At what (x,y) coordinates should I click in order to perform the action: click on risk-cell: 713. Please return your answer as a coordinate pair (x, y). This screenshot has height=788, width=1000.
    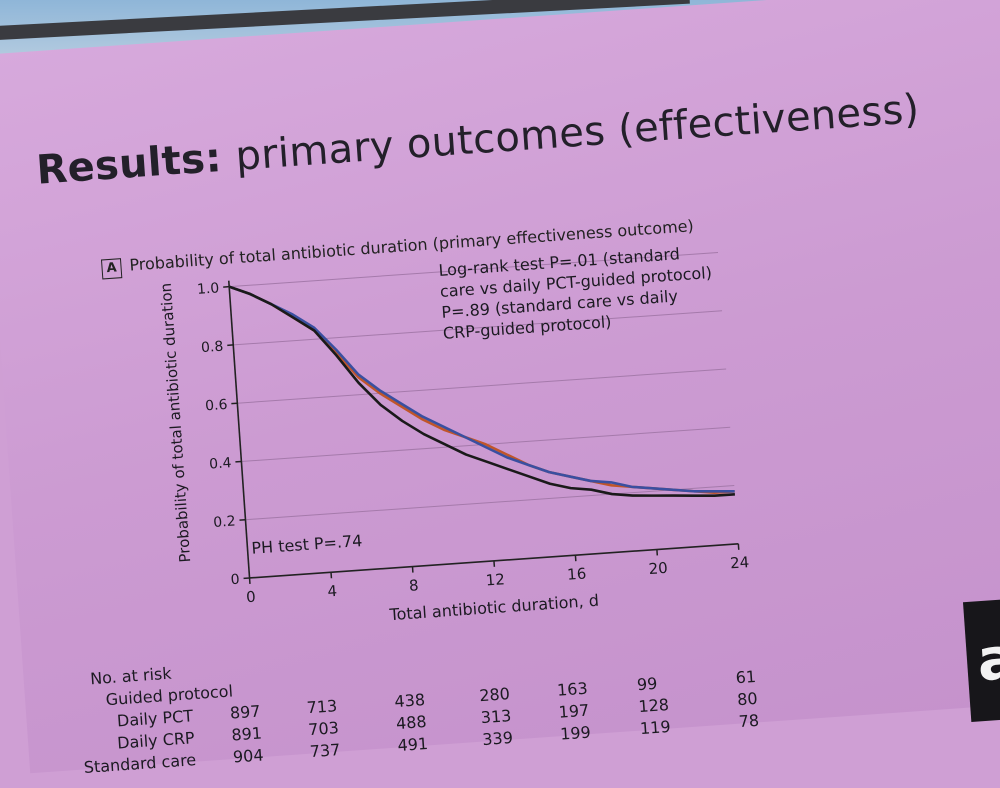
    Looking at the image, I should click on (322, 706).